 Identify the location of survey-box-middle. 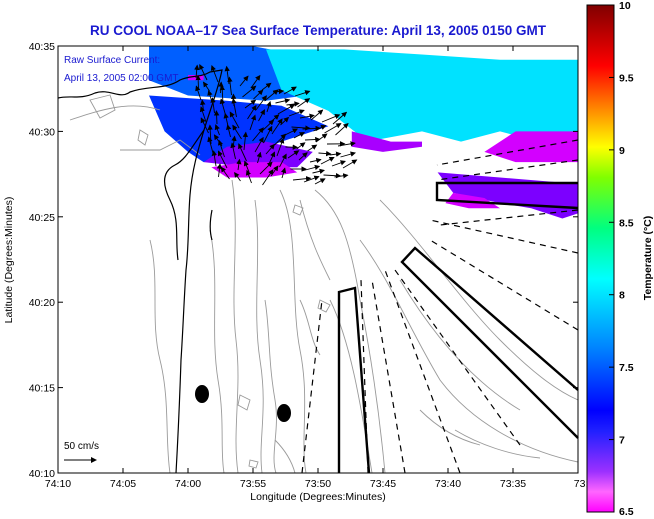
(354, 380).